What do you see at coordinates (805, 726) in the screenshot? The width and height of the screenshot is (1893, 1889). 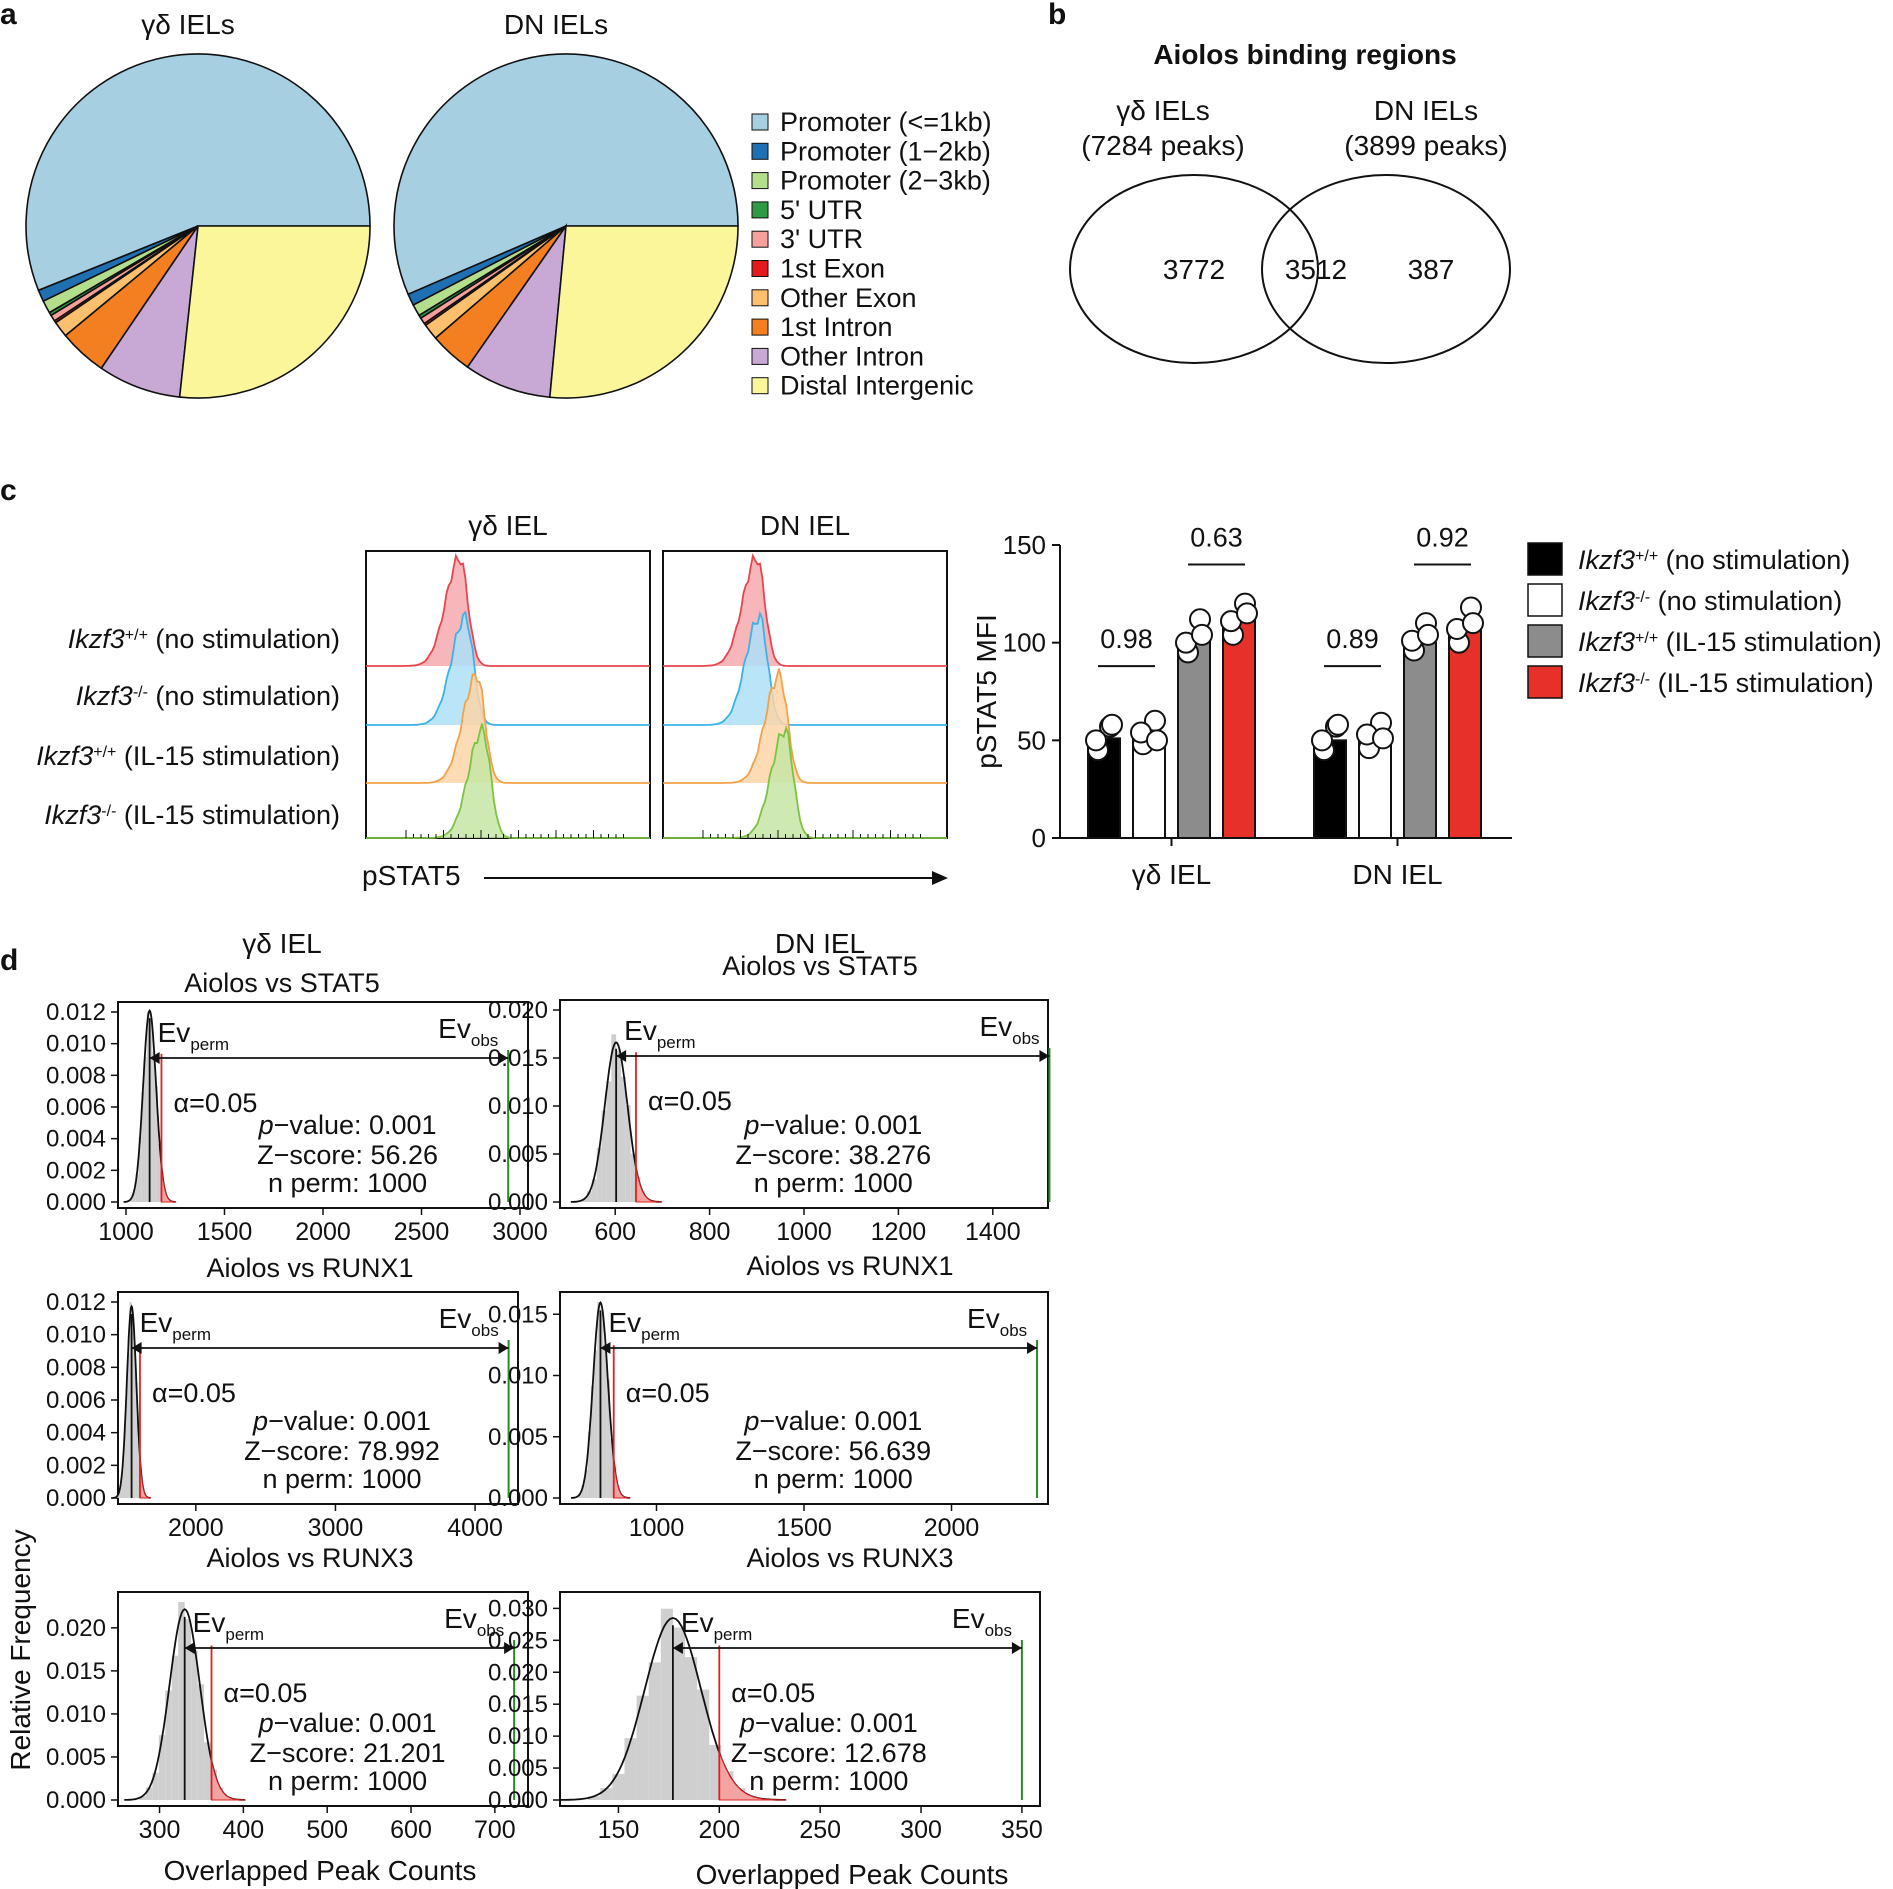 I see `histogram-line` at bounding box center [805, 726].